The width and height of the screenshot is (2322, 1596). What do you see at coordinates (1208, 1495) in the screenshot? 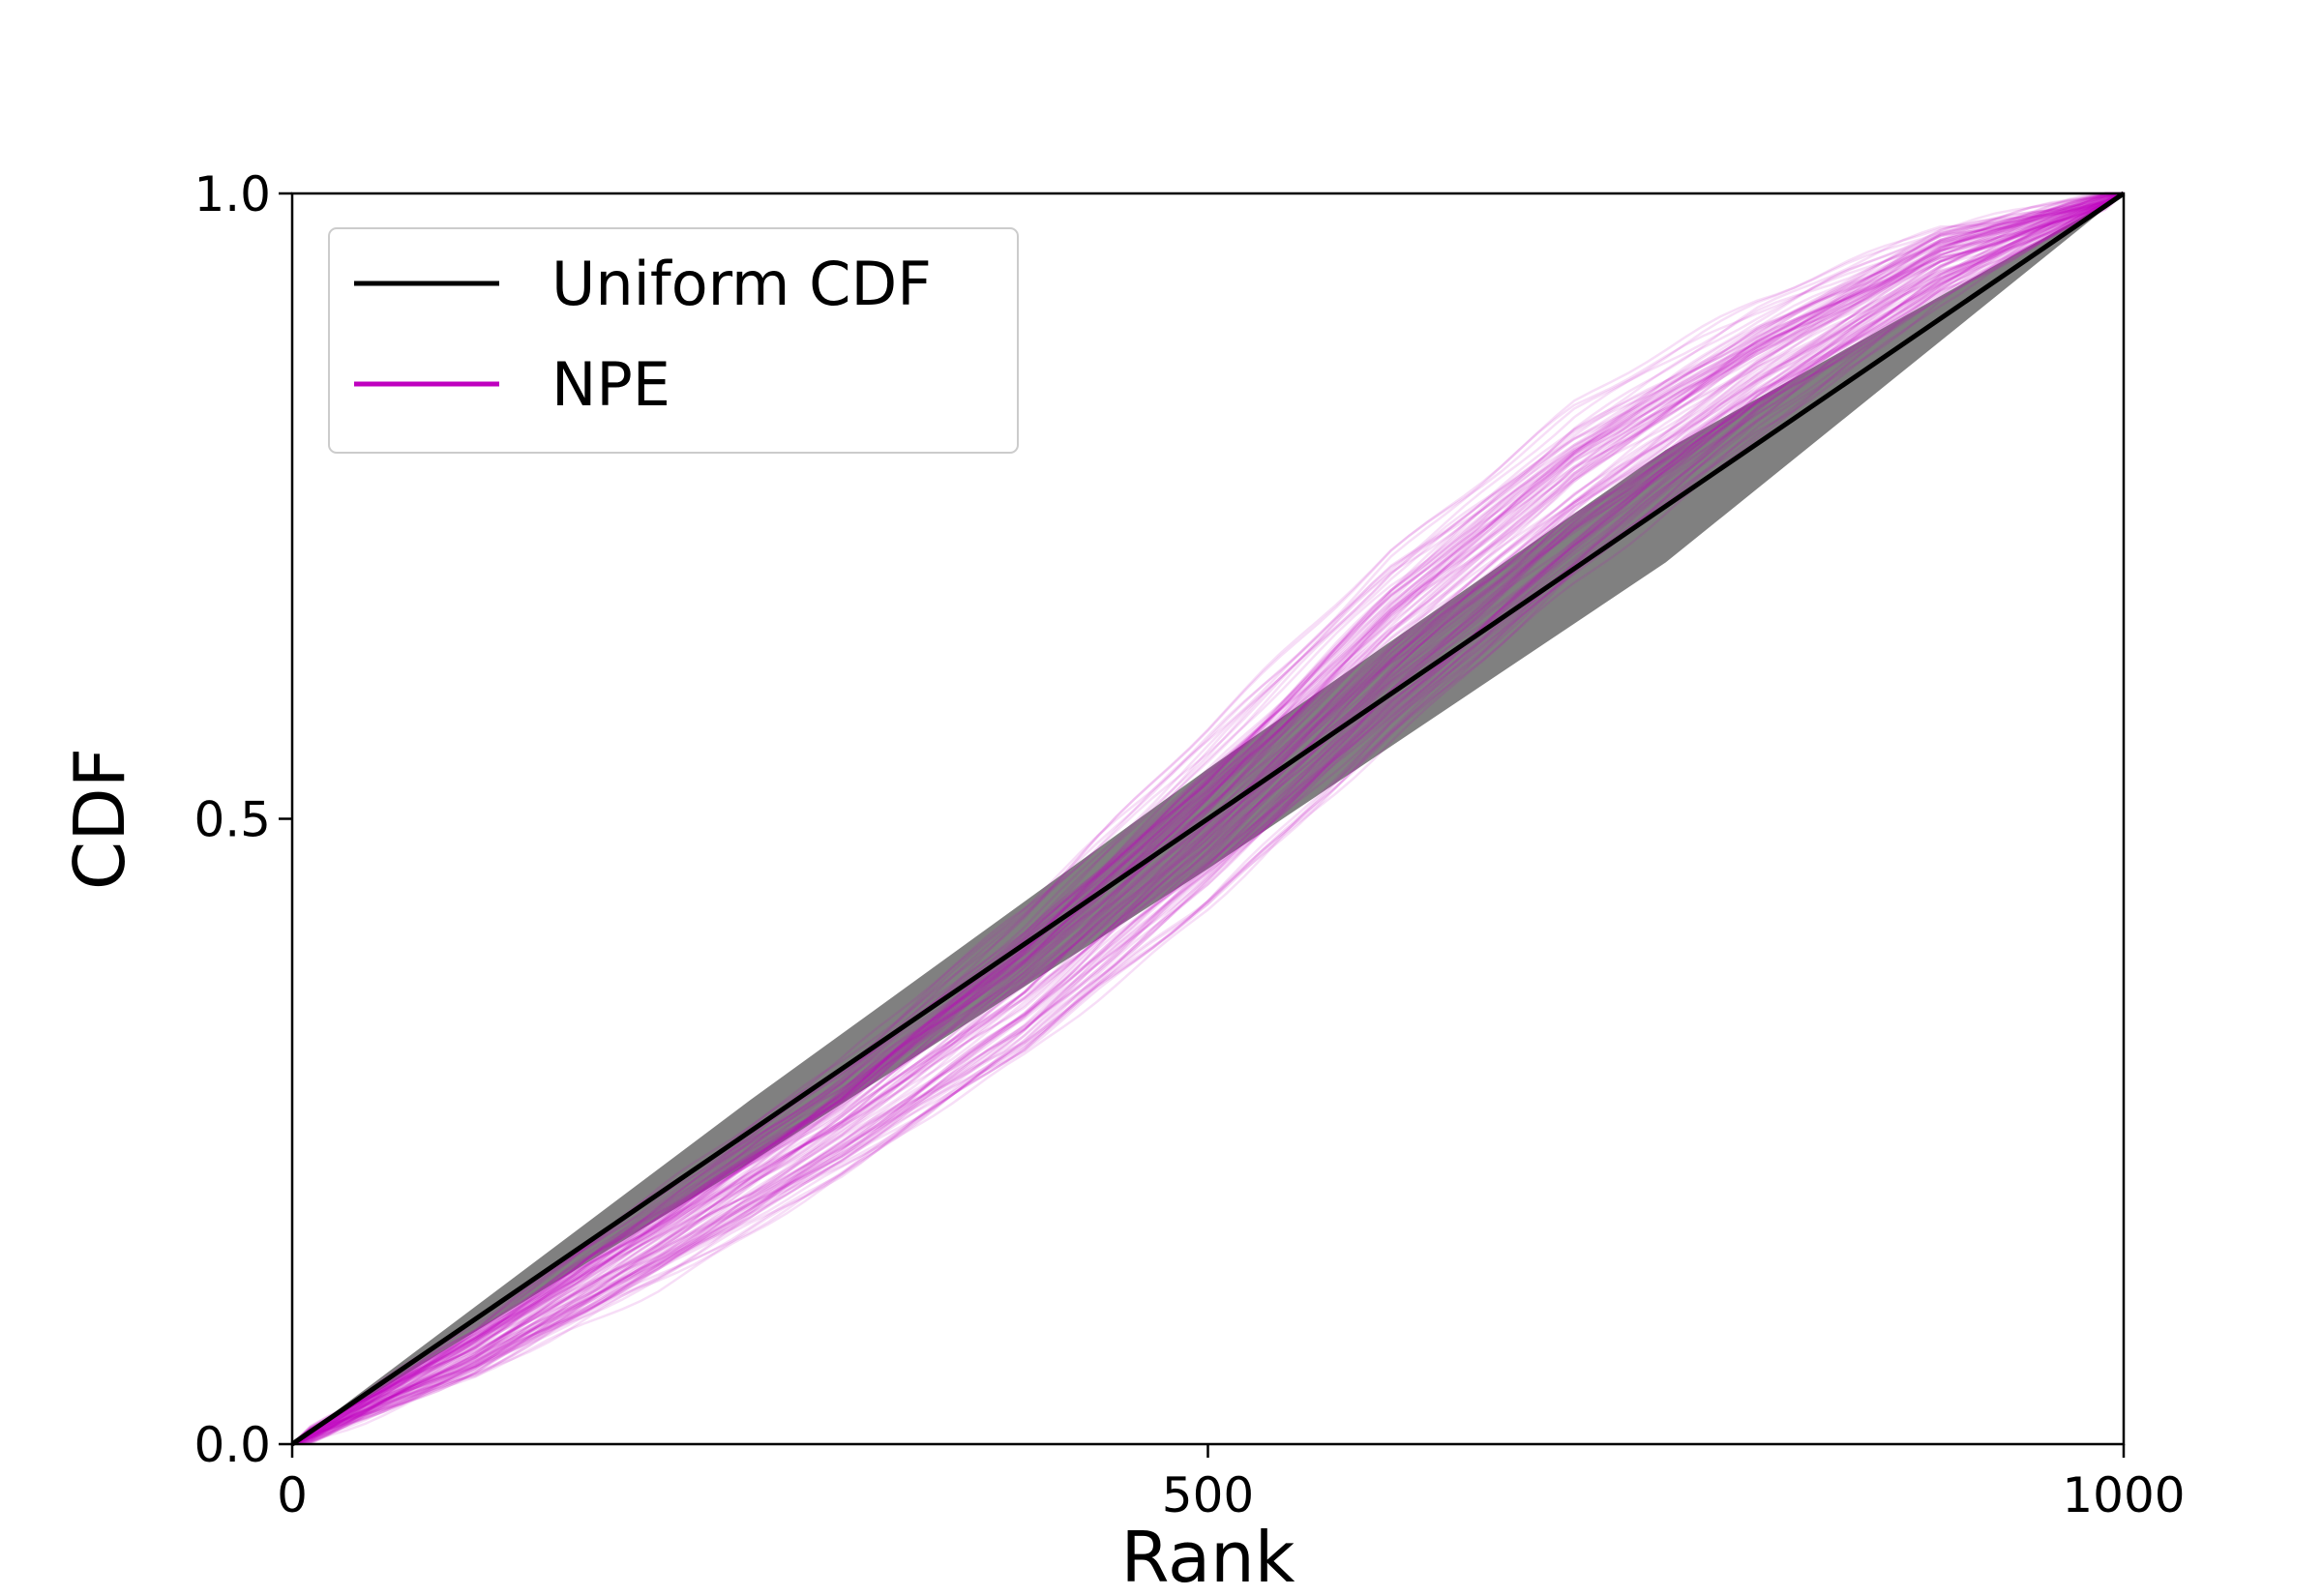
I see `x-tick-label: 500` at bounding box center [1208, 1495].